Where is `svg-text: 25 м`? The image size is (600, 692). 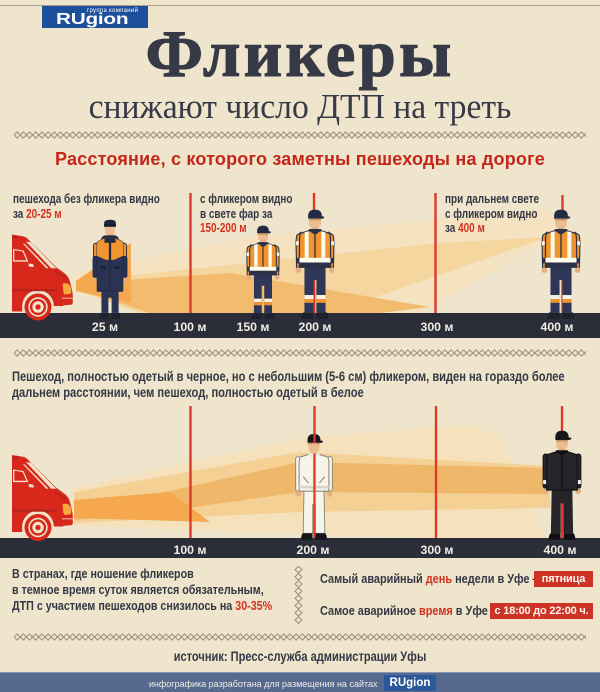
svg-text: 25 м is located at coordinates (105, 327).